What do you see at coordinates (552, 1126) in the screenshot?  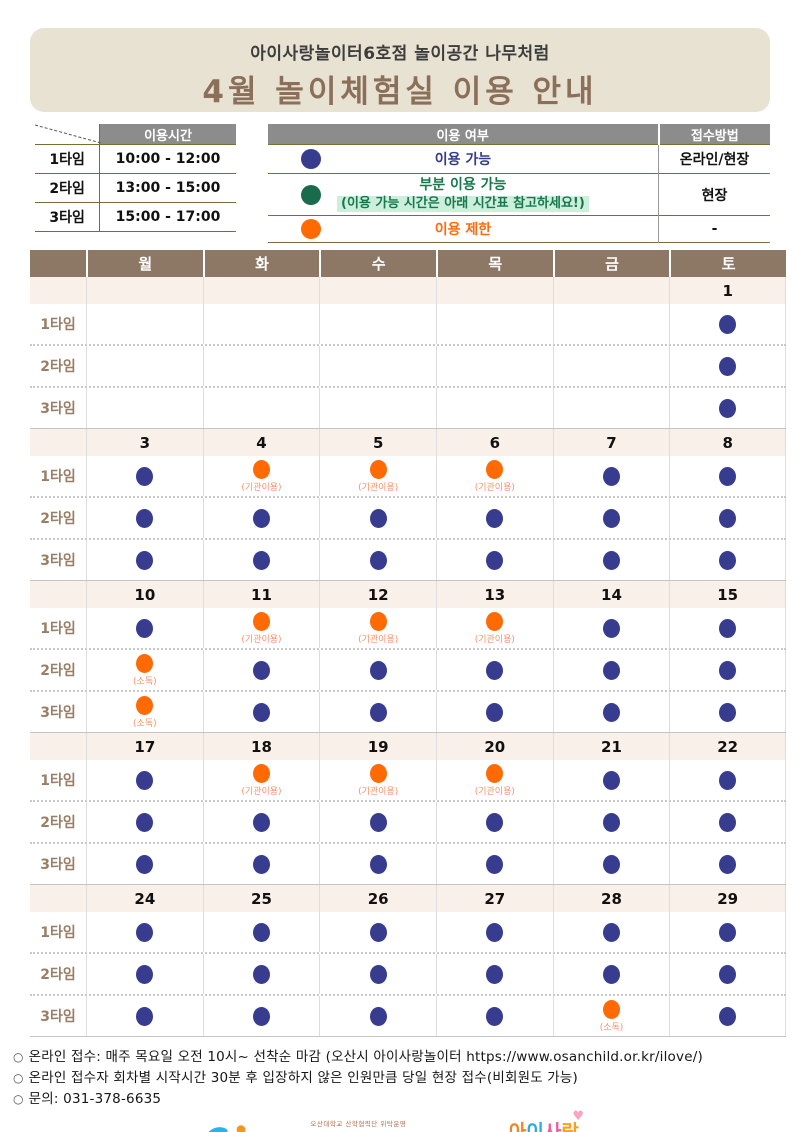 I see `logo-char: 사` at bounding box center [552, 1126].